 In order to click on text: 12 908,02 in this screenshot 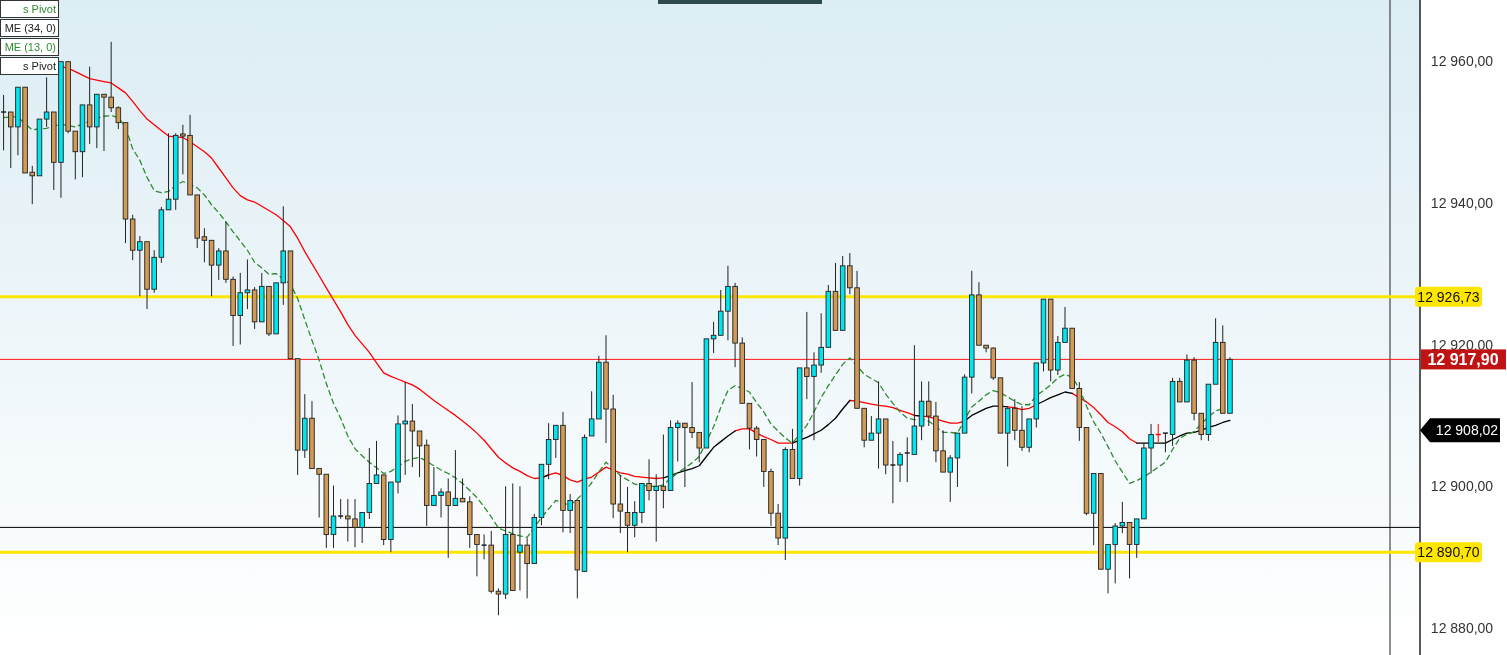, I will do `click(1467, 430)`.